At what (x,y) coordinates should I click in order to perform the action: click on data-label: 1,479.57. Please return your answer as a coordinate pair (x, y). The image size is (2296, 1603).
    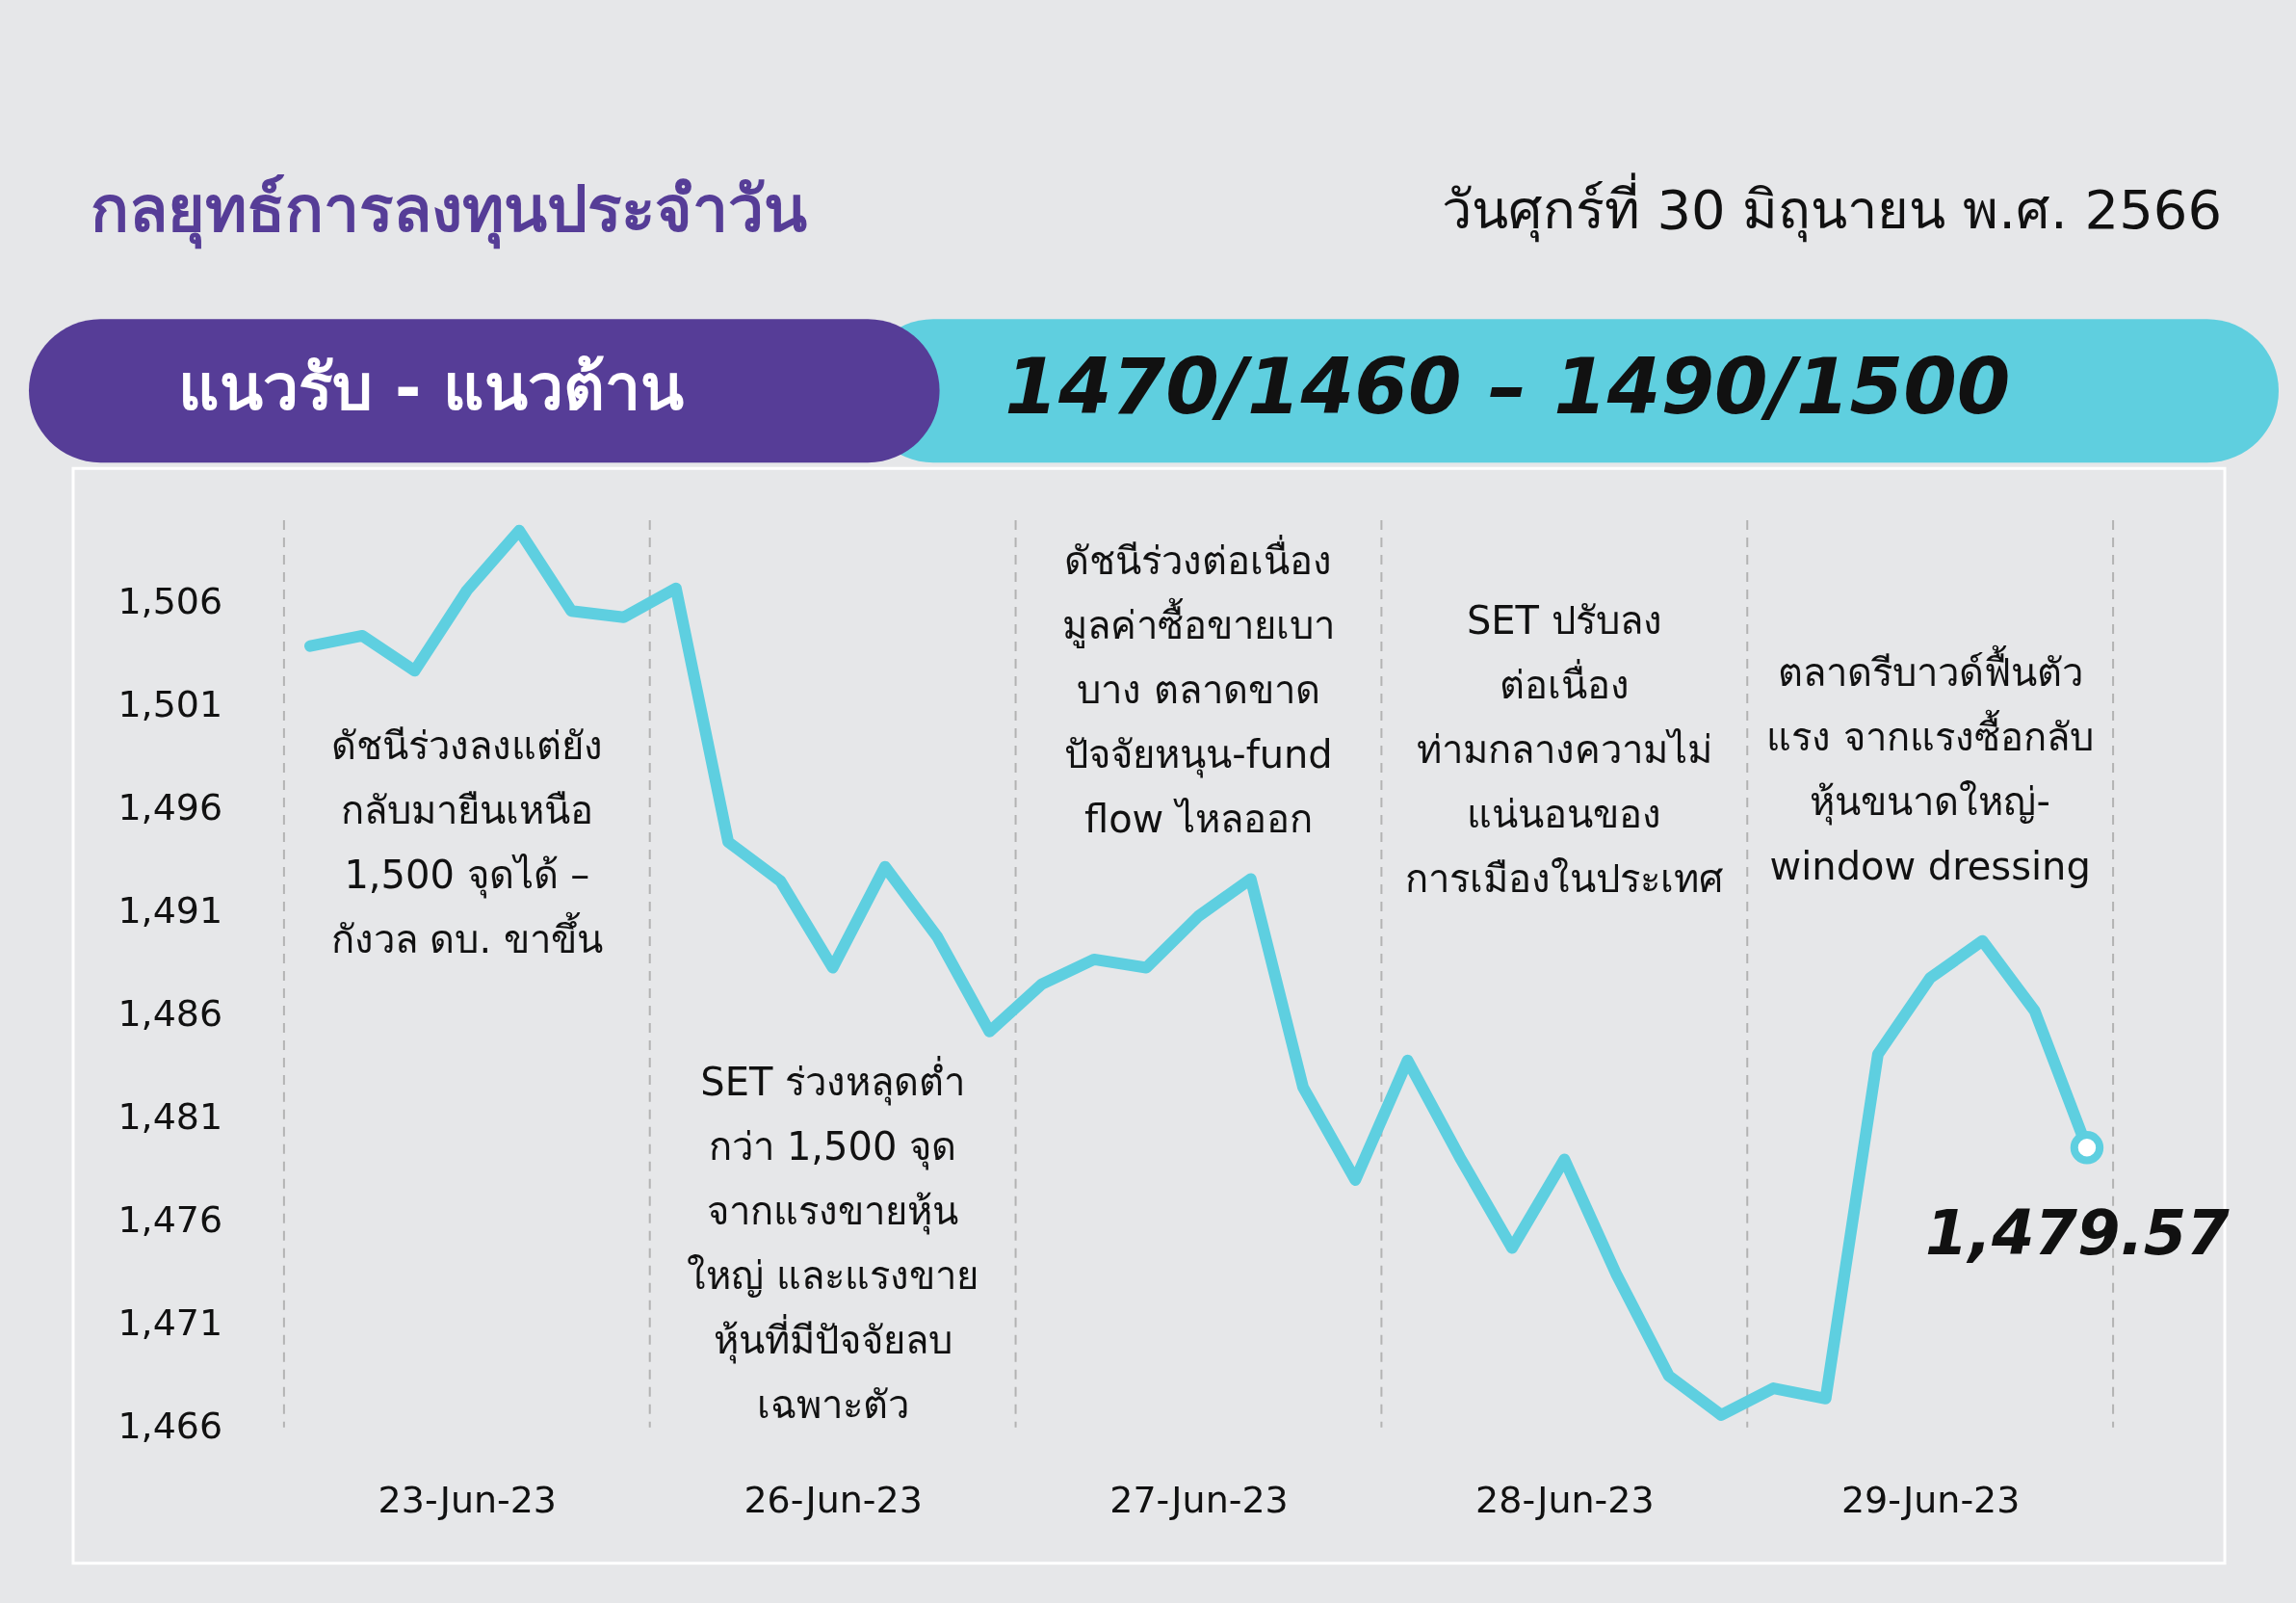
    Looking at the image, I should click on (2078, 1233).